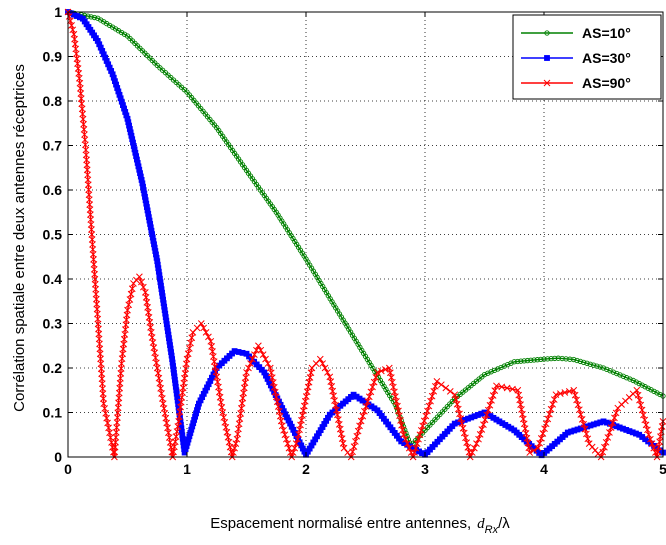 The width and height of the screenshot is (666, 545). Describe the element at coordinates (492, 530) in the screenshot. I see `x-axis-title-subscript: Rx` at that location.